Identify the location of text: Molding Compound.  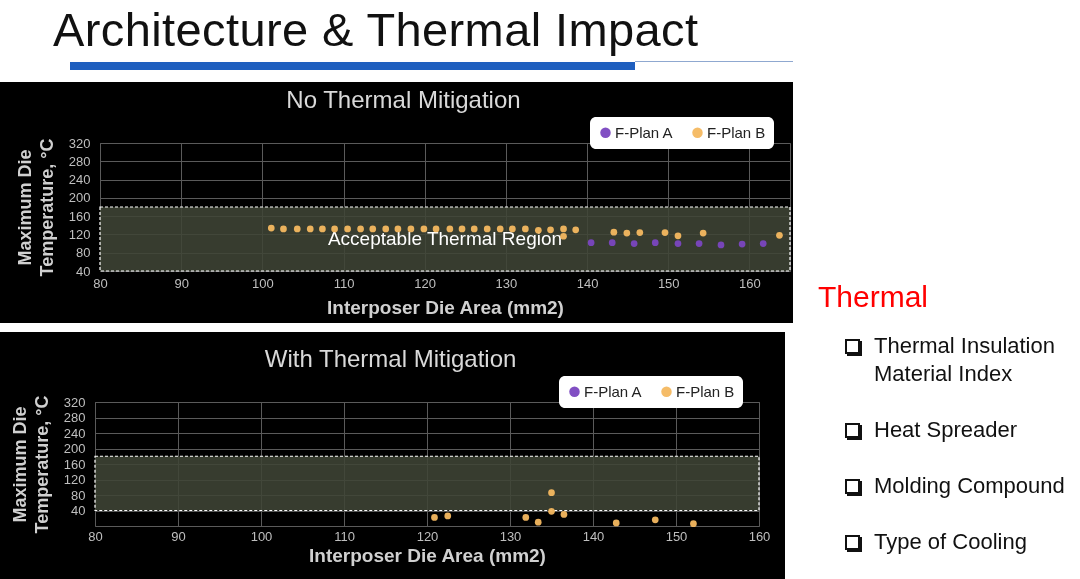
(970, 486).